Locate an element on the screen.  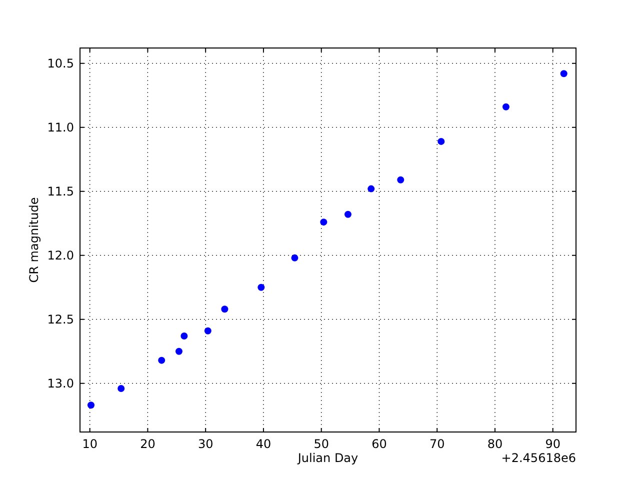
x-tick-label: 40 is located at coordinates (264, 444).